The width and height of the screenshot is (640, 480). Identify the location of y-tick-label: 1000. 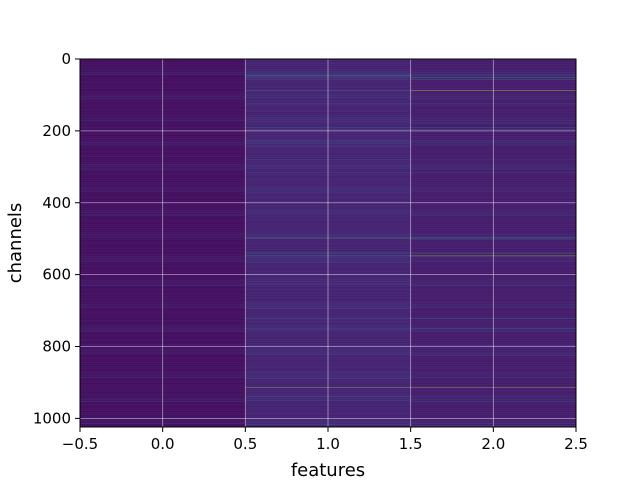
(52, 418).